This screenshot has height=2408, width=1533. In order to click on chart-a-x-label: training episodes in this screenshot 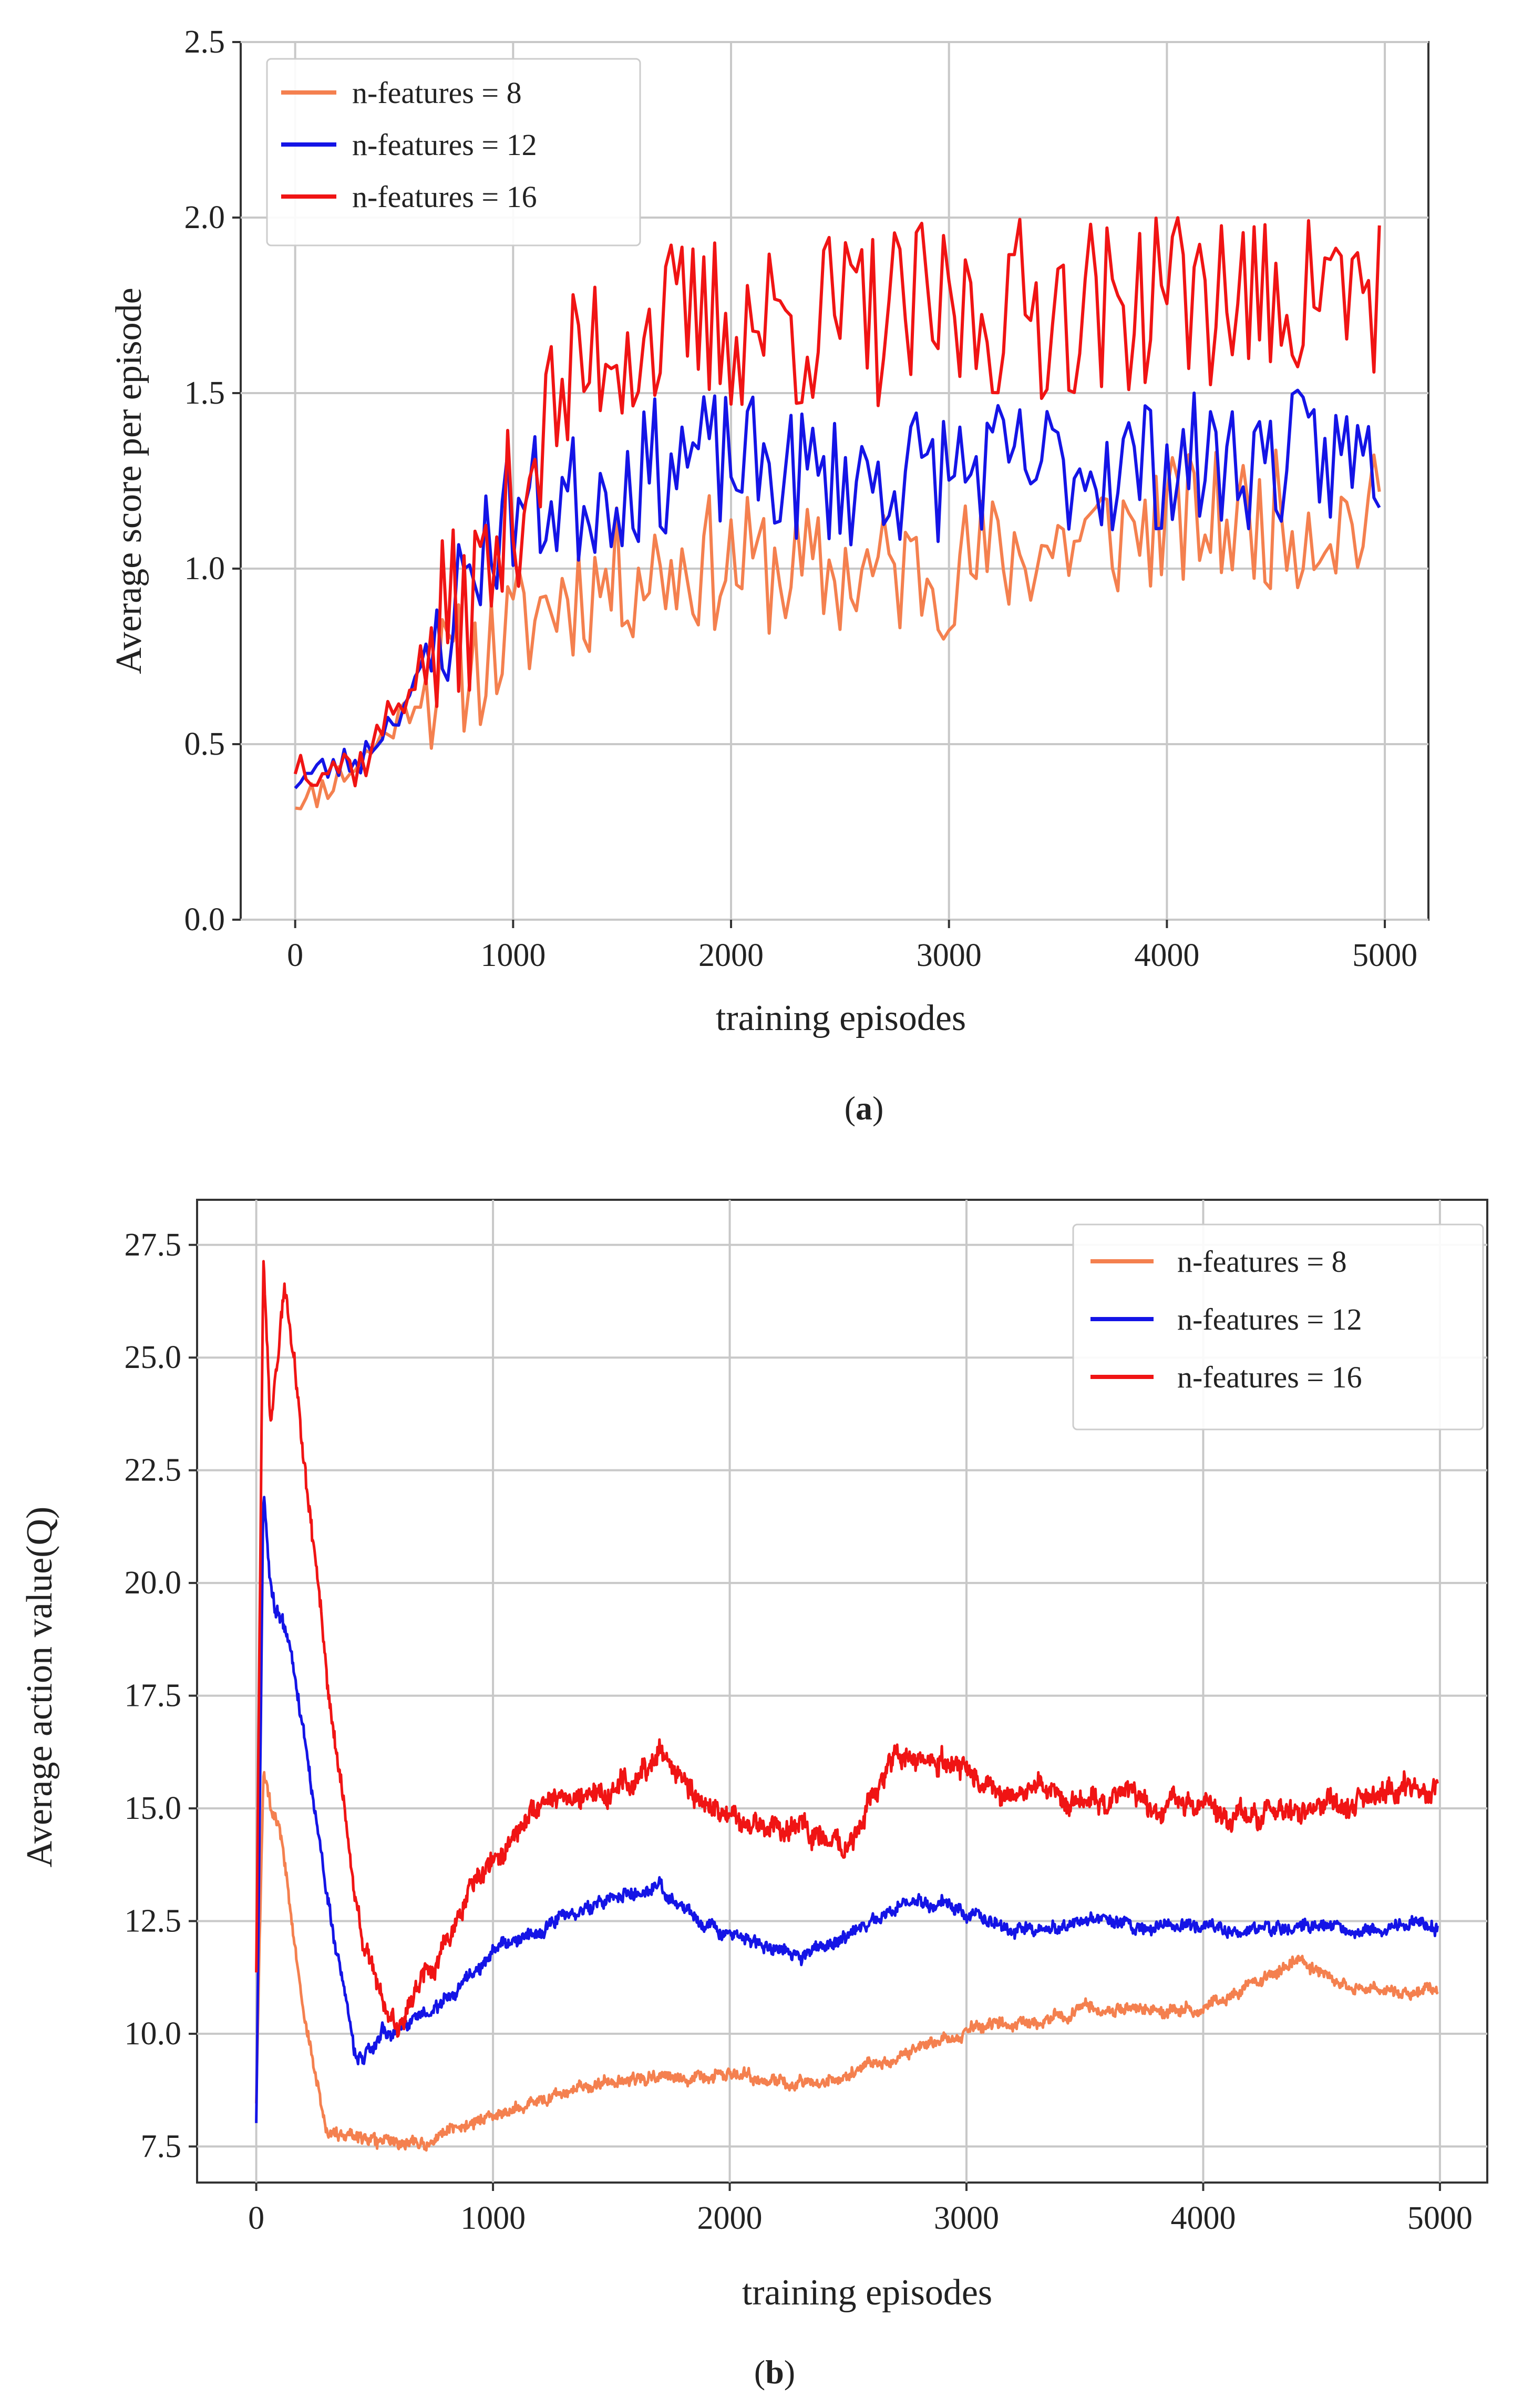, I will do `click(841, 1018)`.